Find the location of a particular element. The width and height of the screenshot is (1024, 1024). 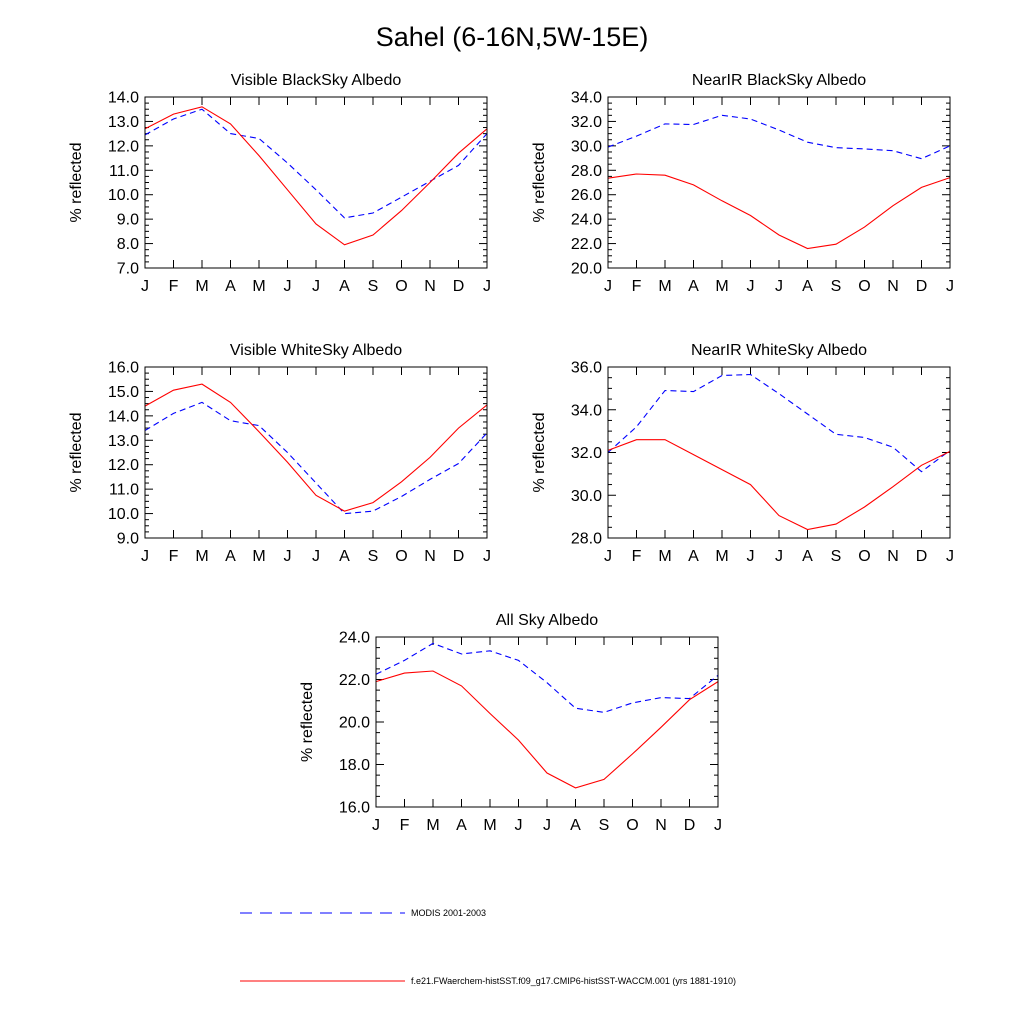

y-tick-label: 9.0 is located at coordinates (128, 220).